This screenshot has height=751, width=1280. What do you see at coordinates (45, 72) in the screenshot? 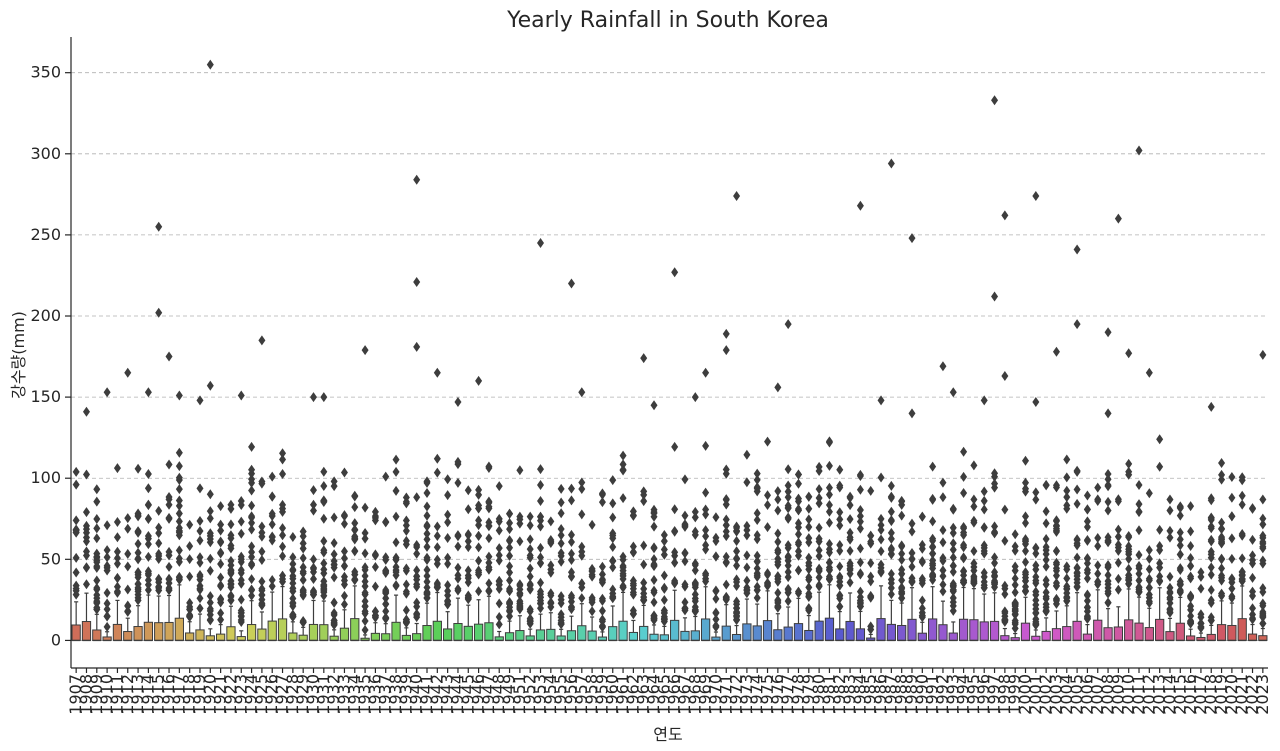
I see `y-tick-label: 350` at bounding box center [45, 72].